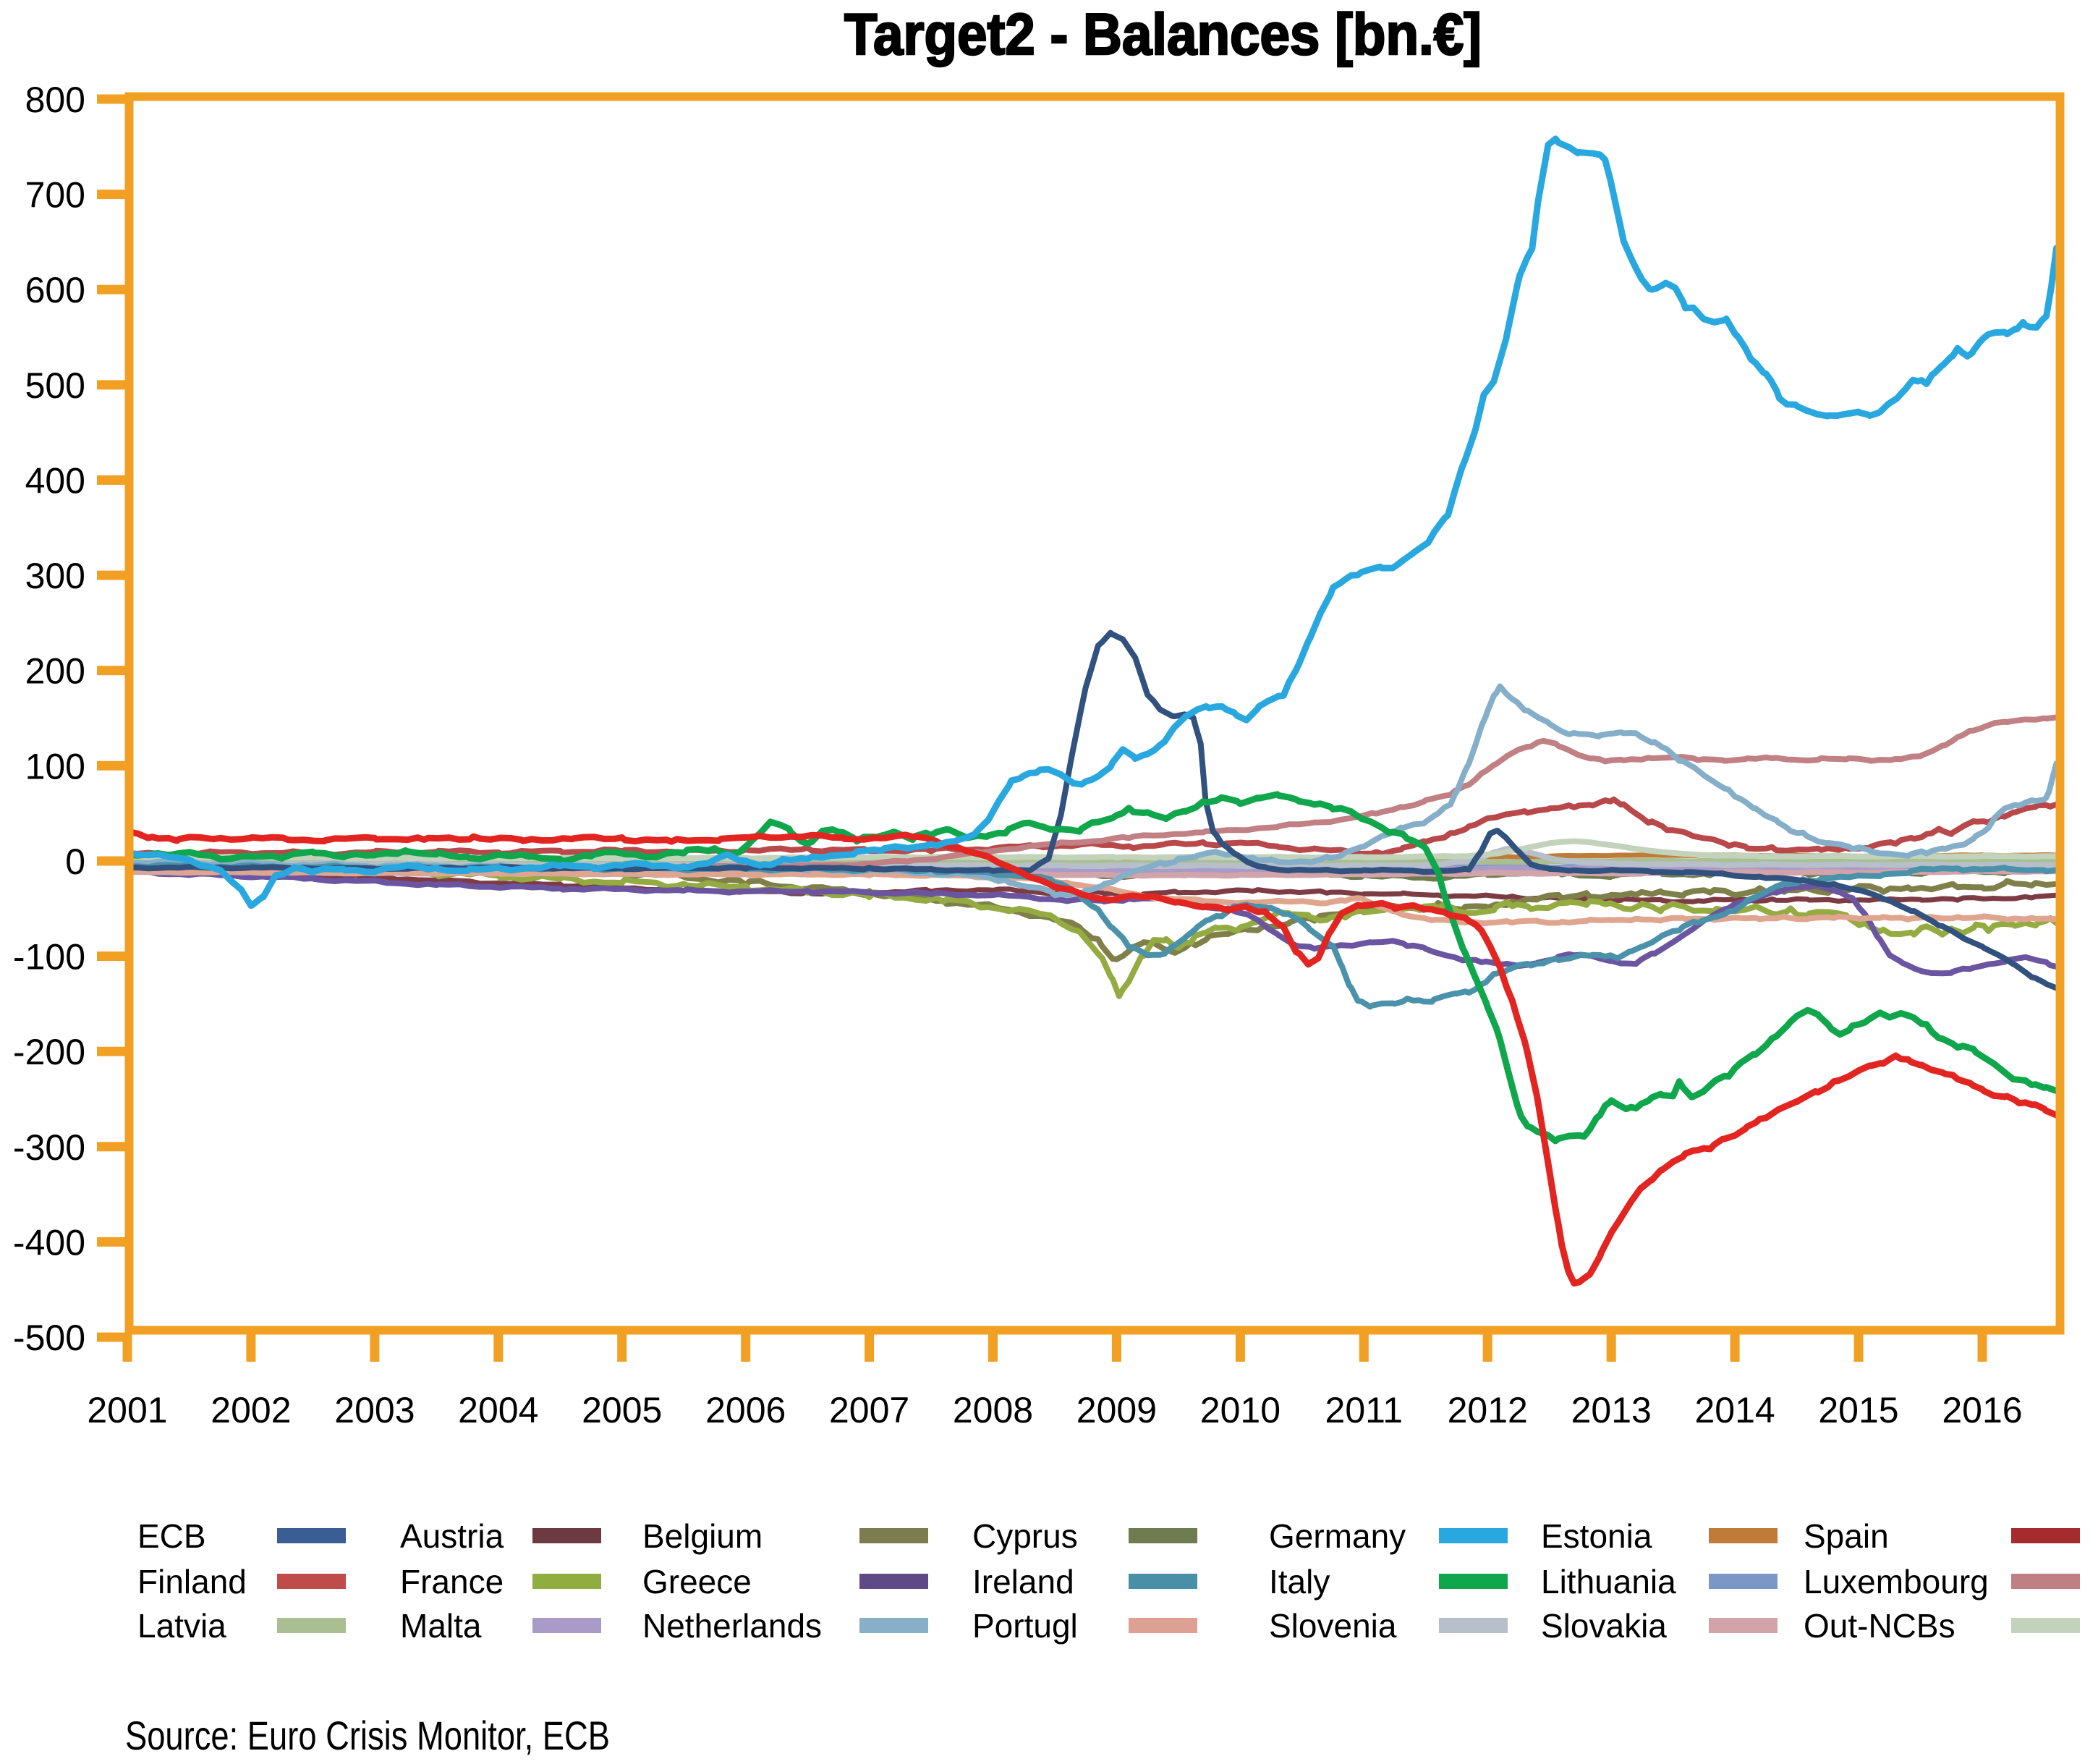 The width and height of the screenshot is (2098, 1764). What do you see at coordinates (869, 1410) in the screenshot?
I see `svg-text: 2007` at bounding box center [869, 1410].